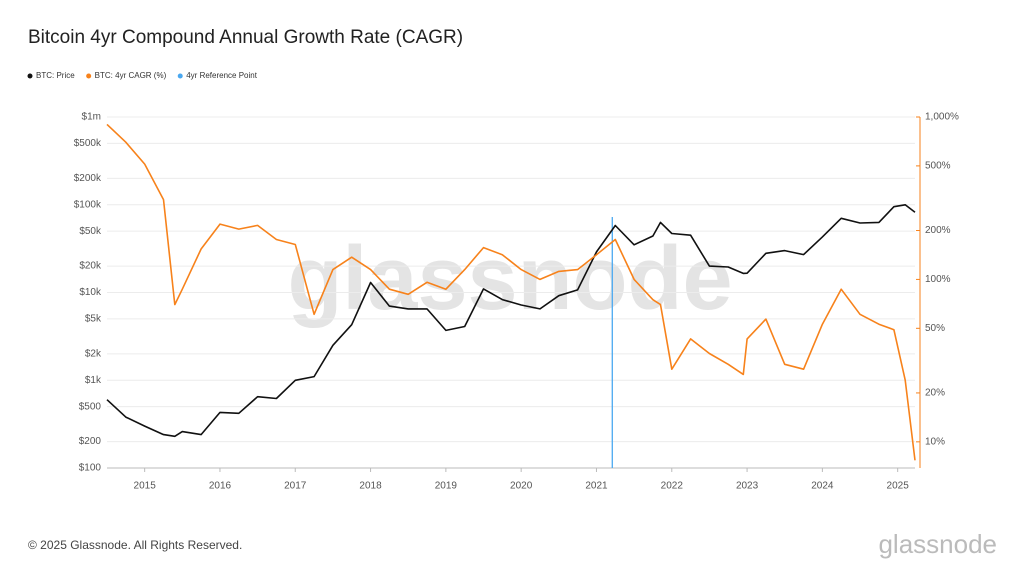 Image resolution: width=1024 pixels, height=576 pixels. Describe the element at coordinates (937, 544) in the screenshot. I see `logo: glassnode` at that location.